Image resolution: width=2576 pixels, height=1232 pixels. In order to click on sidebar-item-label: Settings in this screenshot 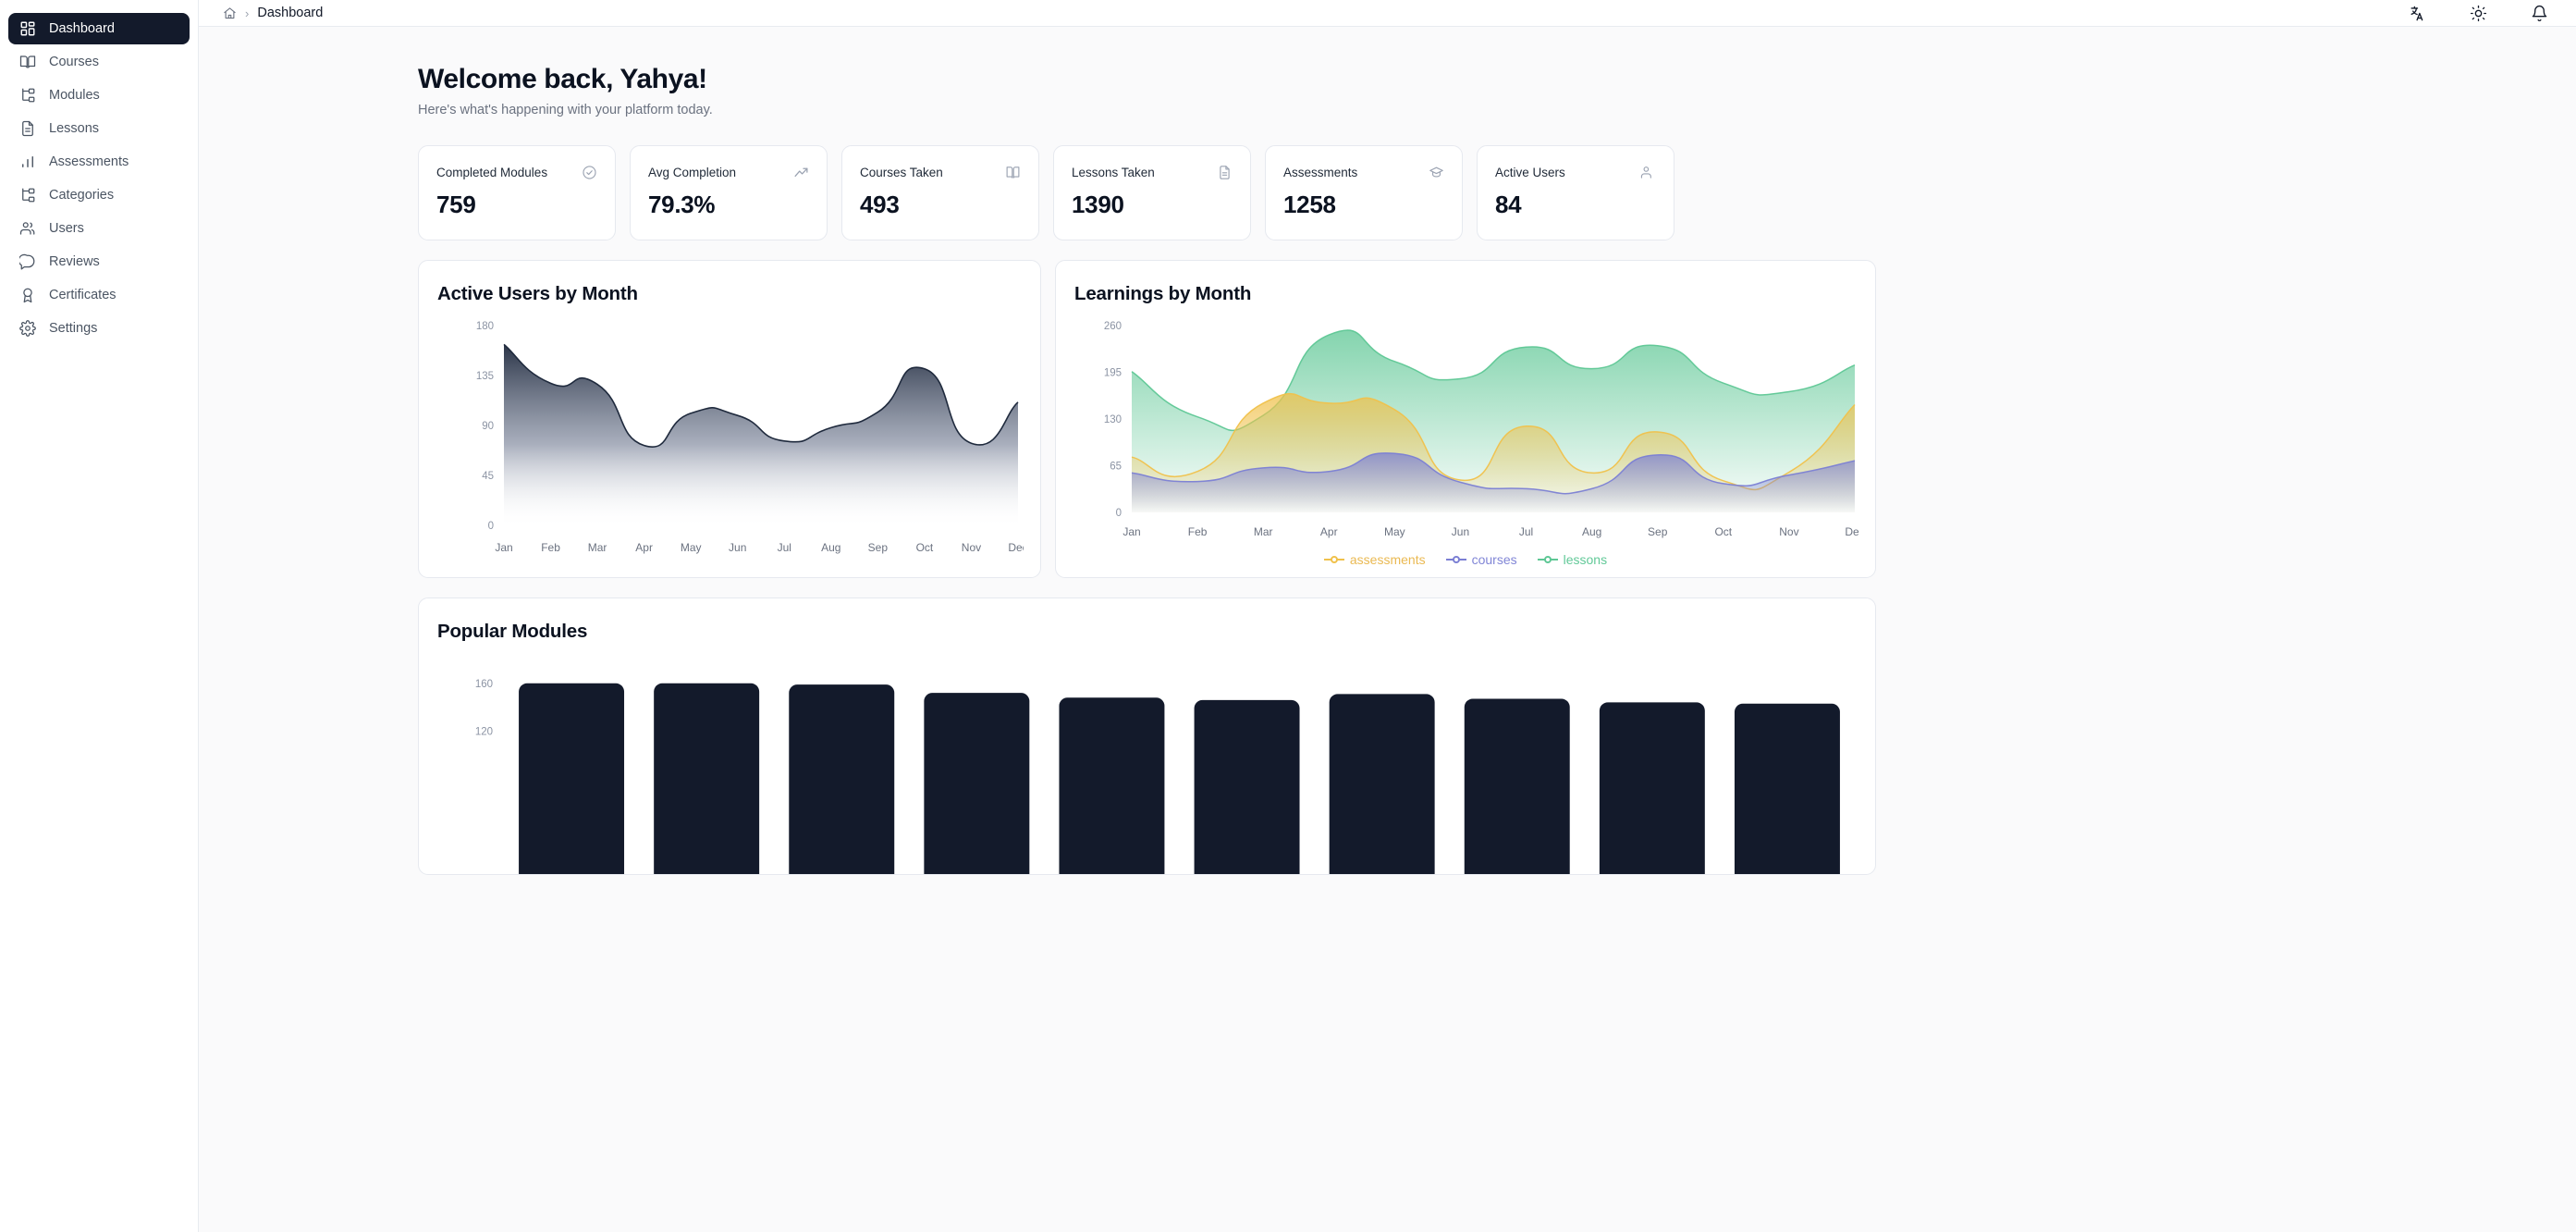, I will do `click(73, 329)`.